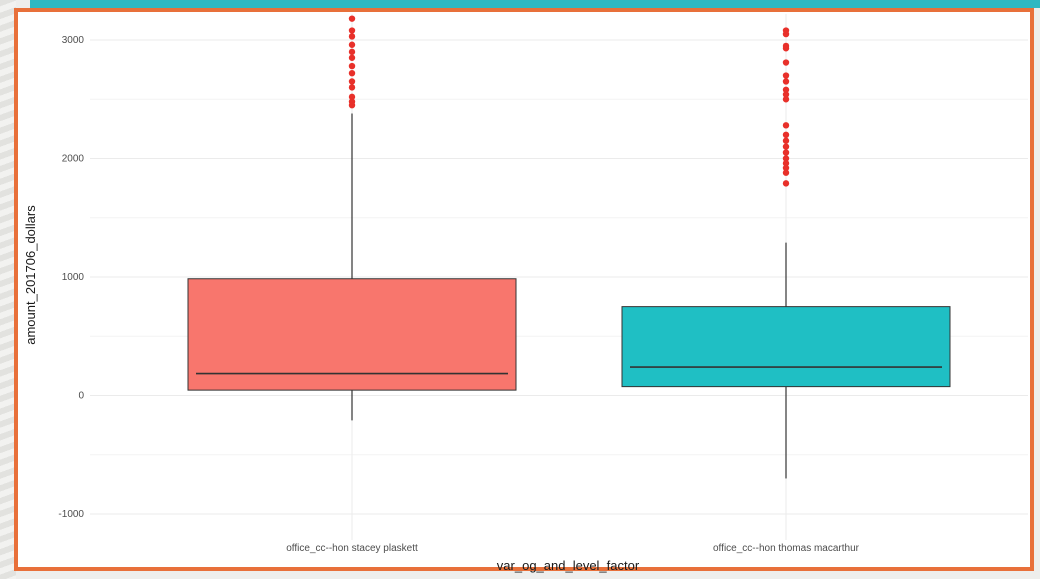  Describe the element at coordinates (71, 514) in the screenshot. I see `y-tick-label: -1000` at that location.